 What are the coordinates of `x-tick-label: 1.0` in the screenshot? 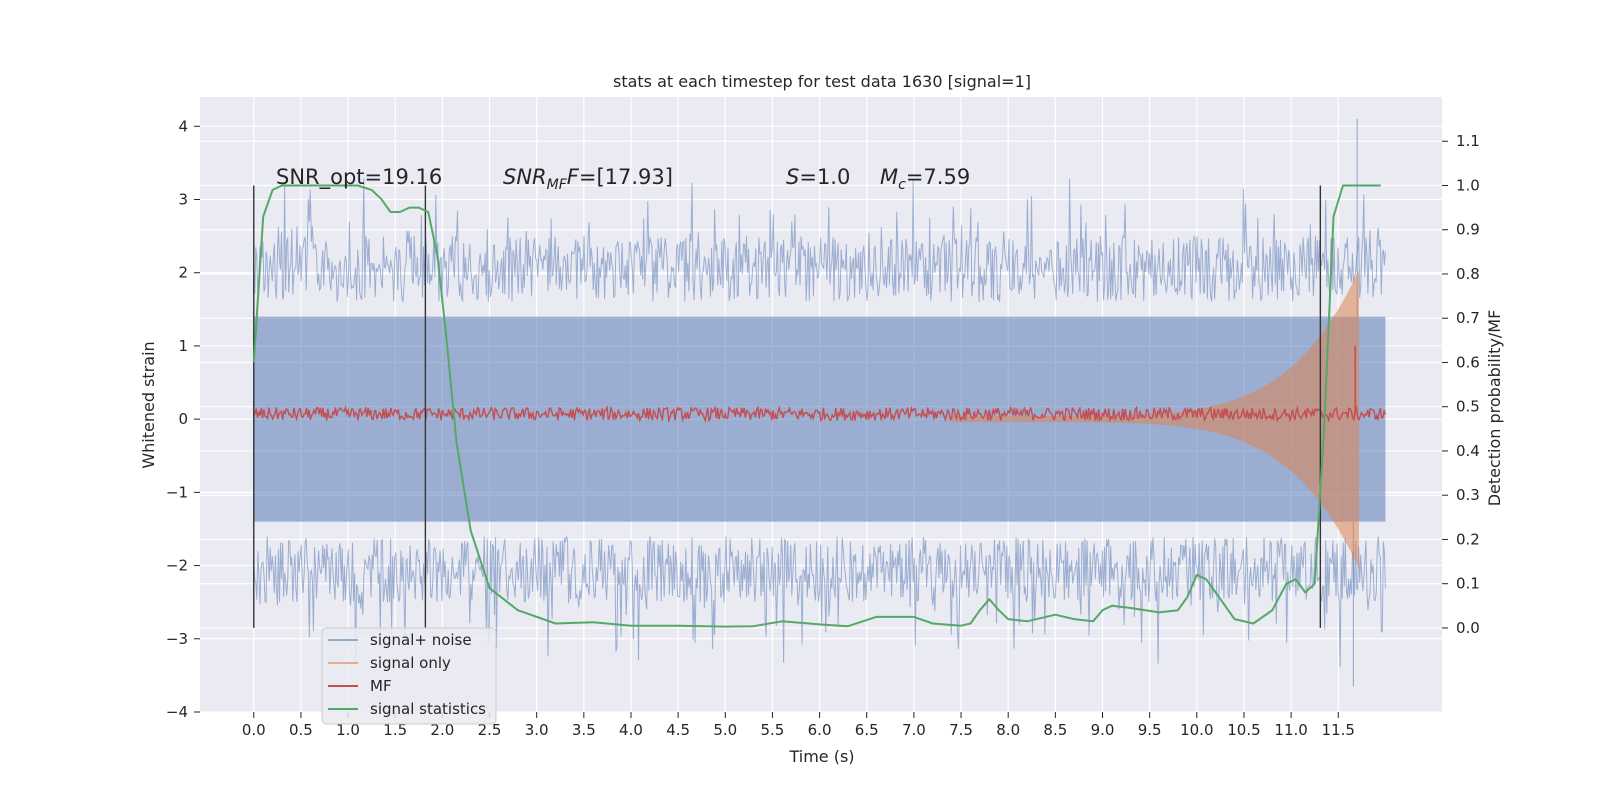 It's located at (348, 730).